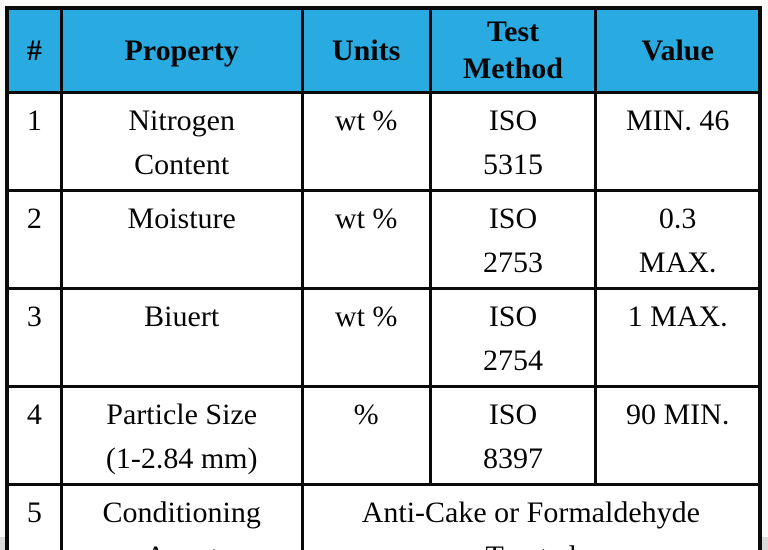 Image resolution: width=768 pixels, height=550 pixels. Describe the element at coordinates (34, 239) in the screenshot. I see `row-num-cell: 2` at that location.